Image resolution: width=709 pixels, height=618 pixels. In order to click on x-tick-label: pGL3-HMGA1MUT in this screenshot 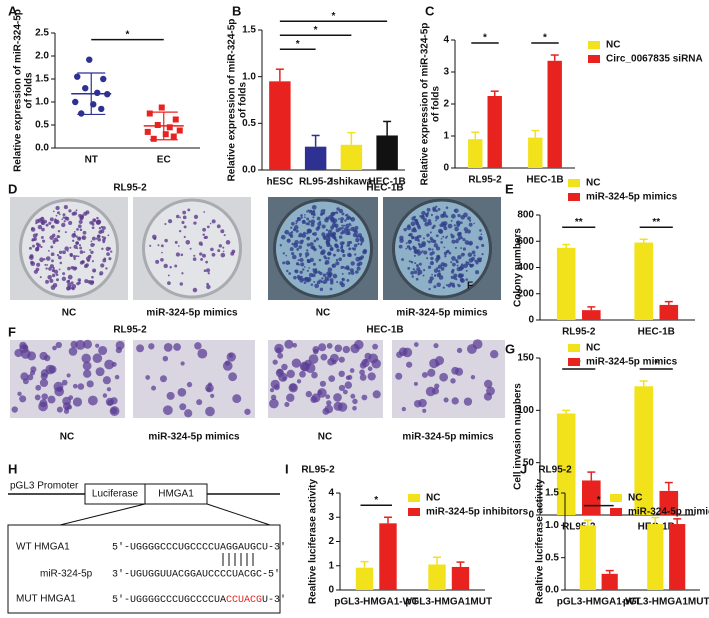, I will do `click(448, 602)`.